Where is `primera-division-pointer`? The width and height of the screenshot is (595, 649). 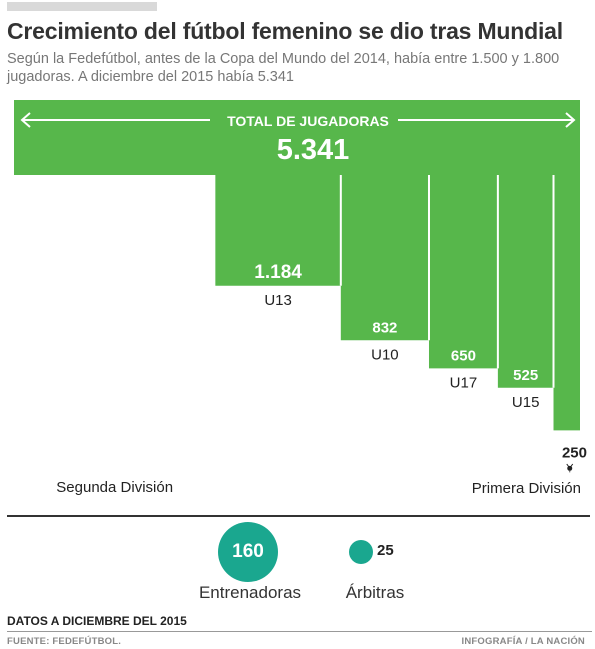
primera-division-pointer is located at coordinates (570, 468).